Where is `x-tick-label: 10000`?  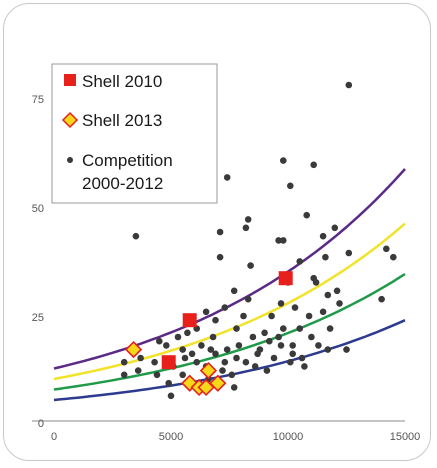 x-tick-label: 10000 is located at coordinates (288, 437).